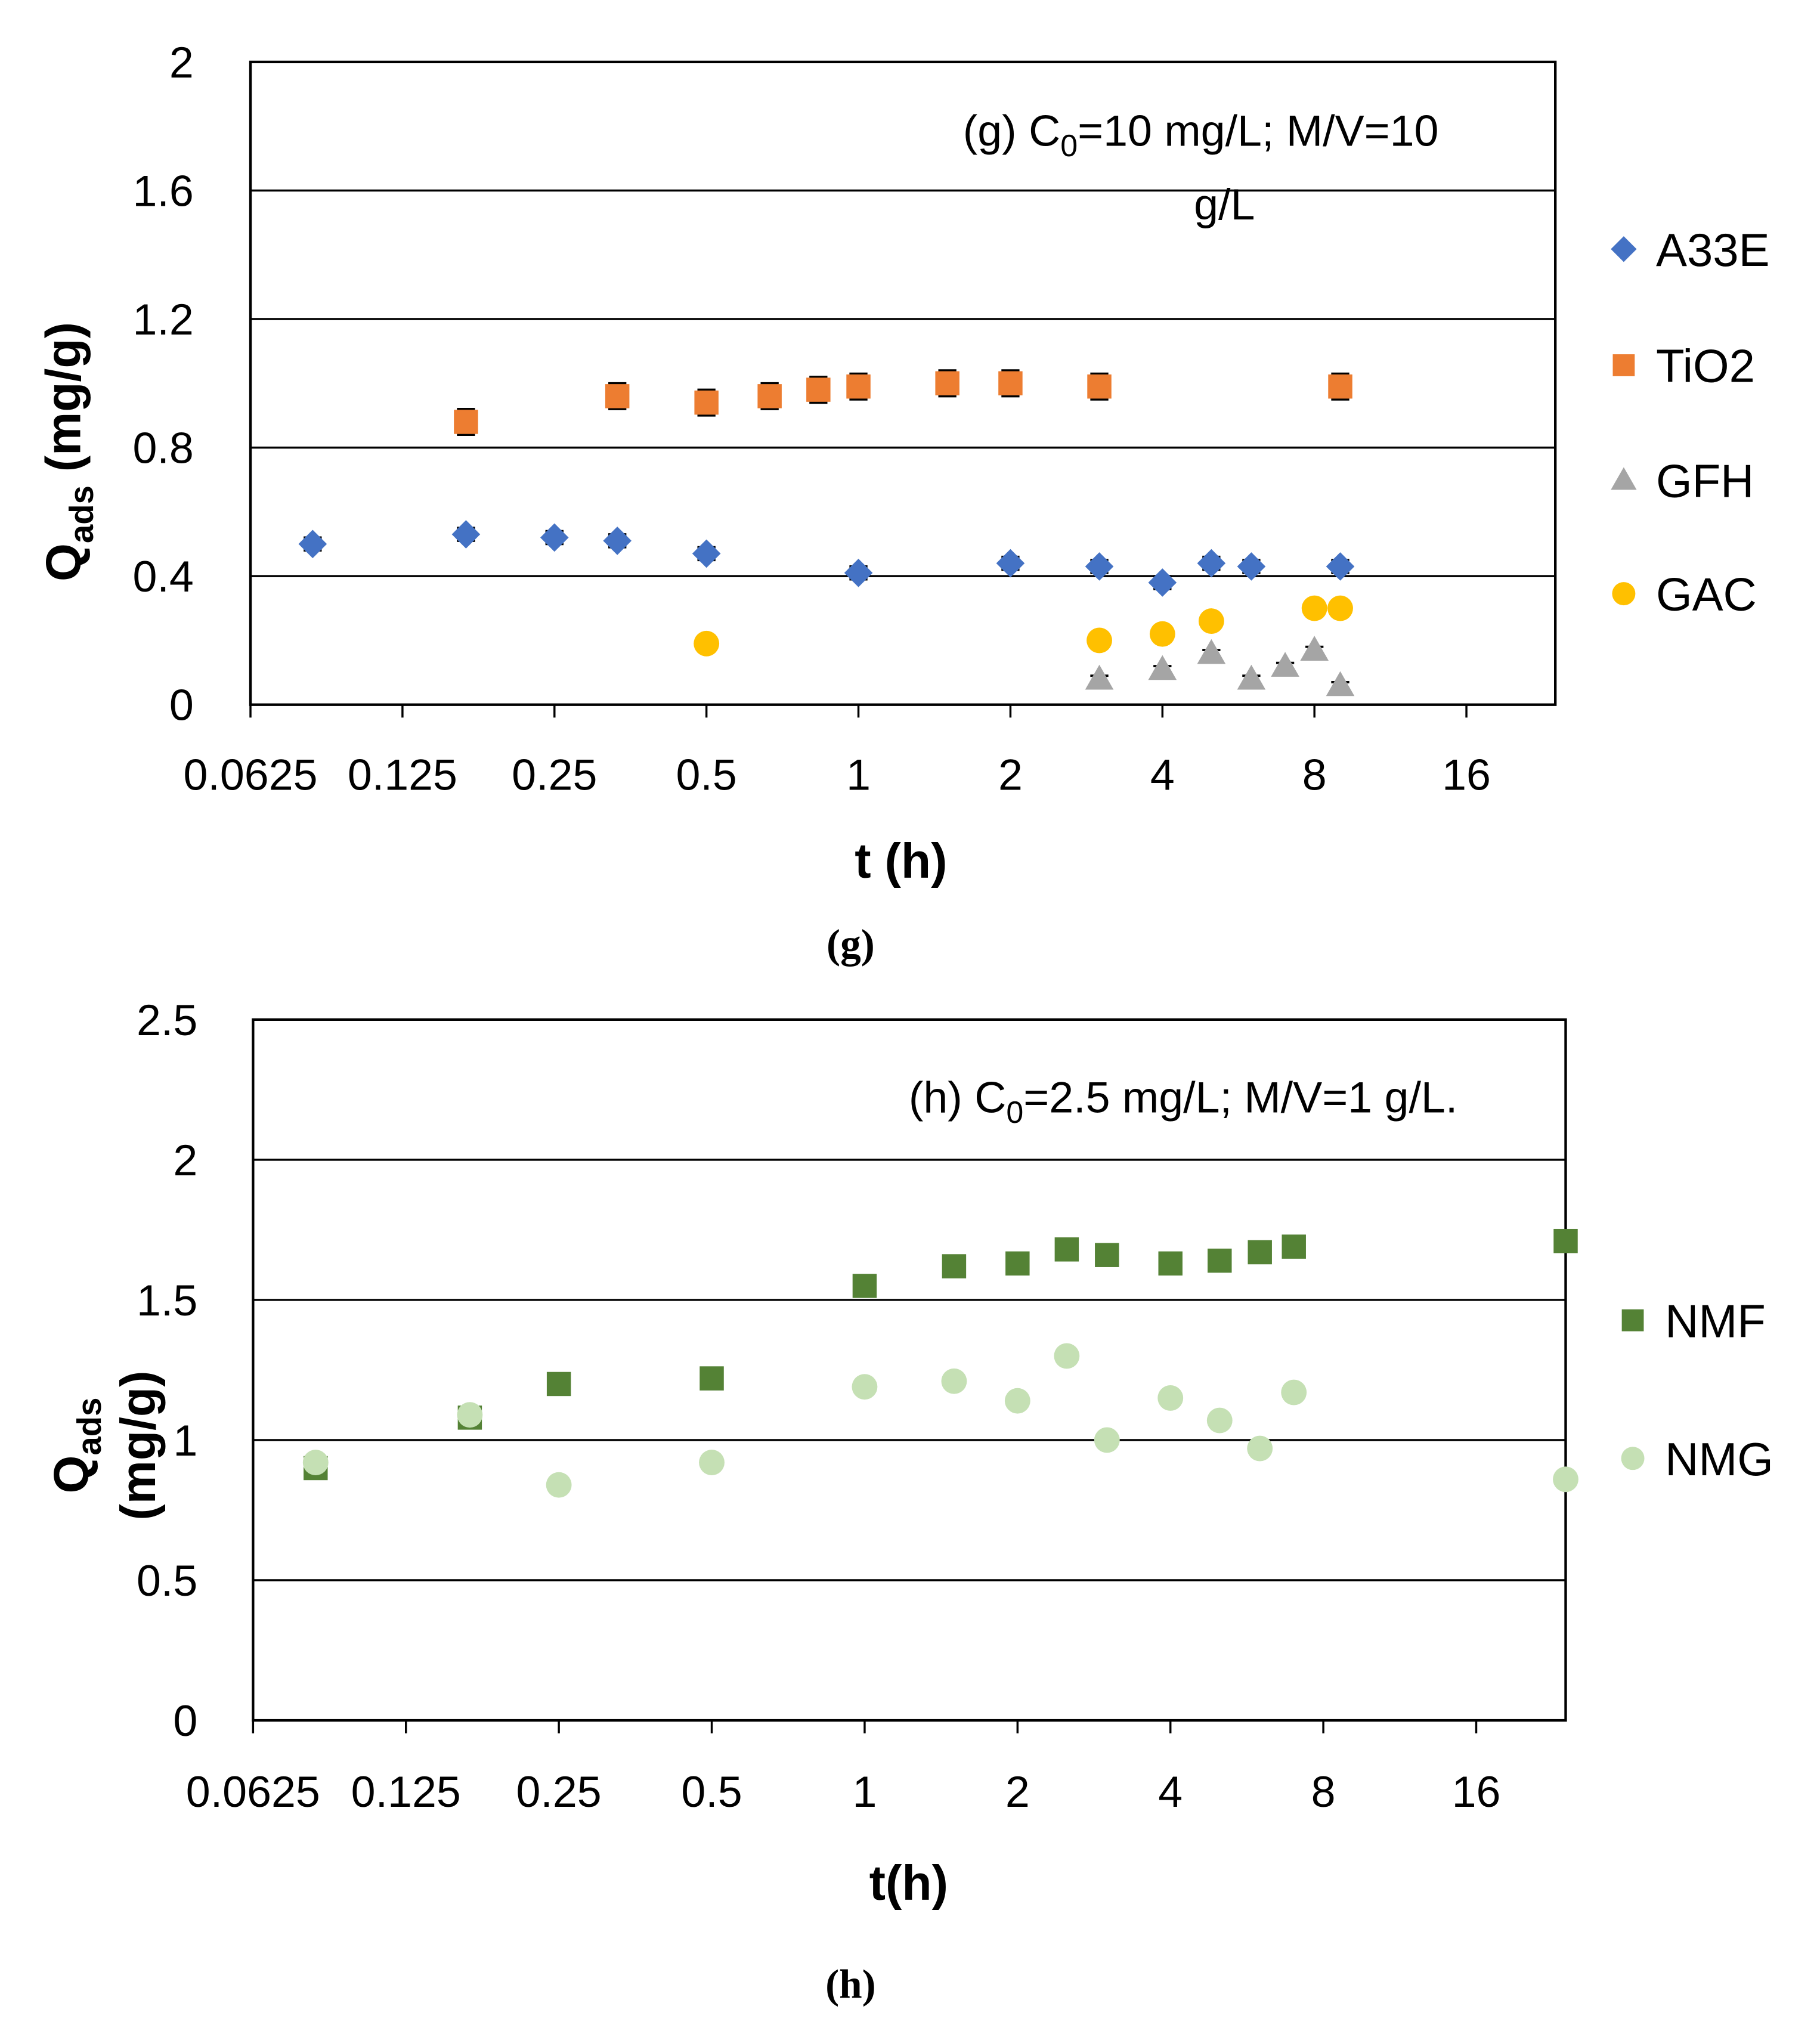 The height and width of the screenshot is (2034, 1820). What do you see at coordinates (1683, 366) in the screenshot?
I see `legend-item-tio2: TiO2` at bounding box center [1683, 366].